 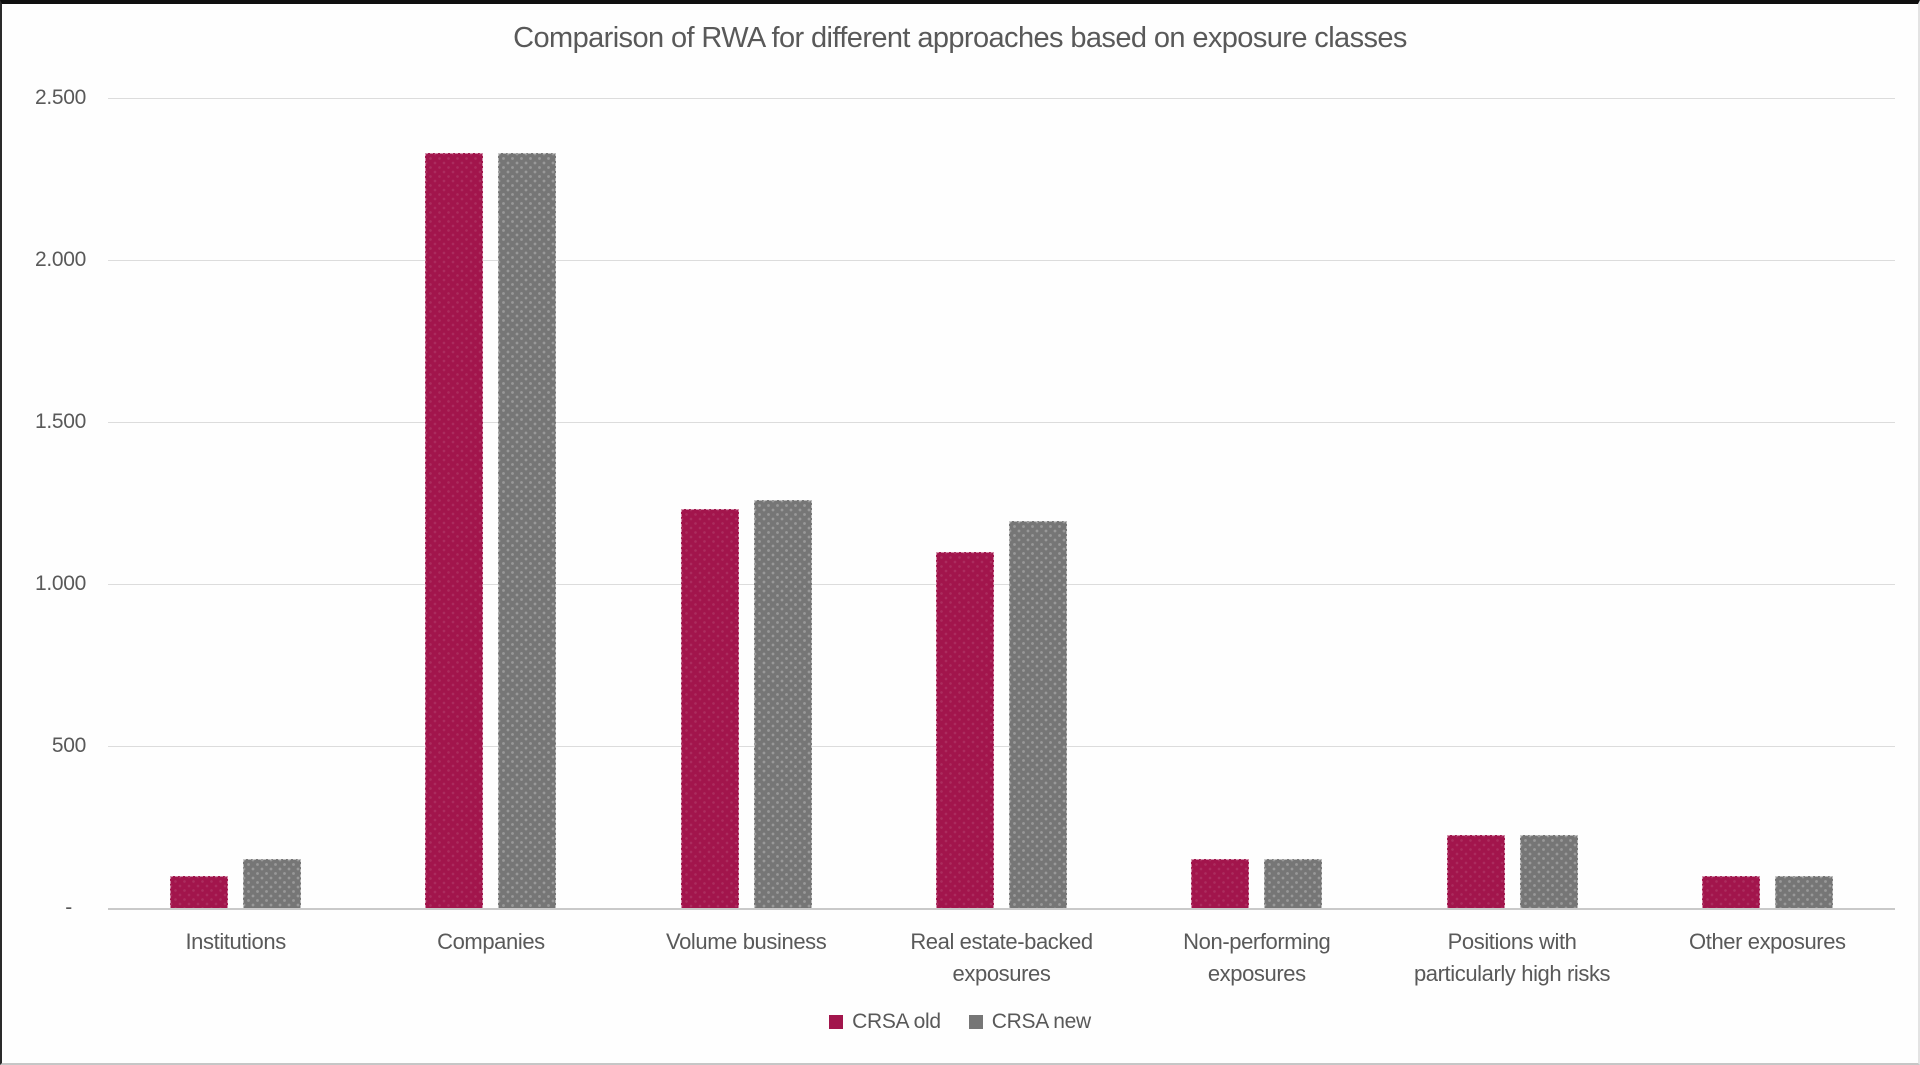 I want to click on x-label-institutions: Institutions, so click(x=235, y=941).